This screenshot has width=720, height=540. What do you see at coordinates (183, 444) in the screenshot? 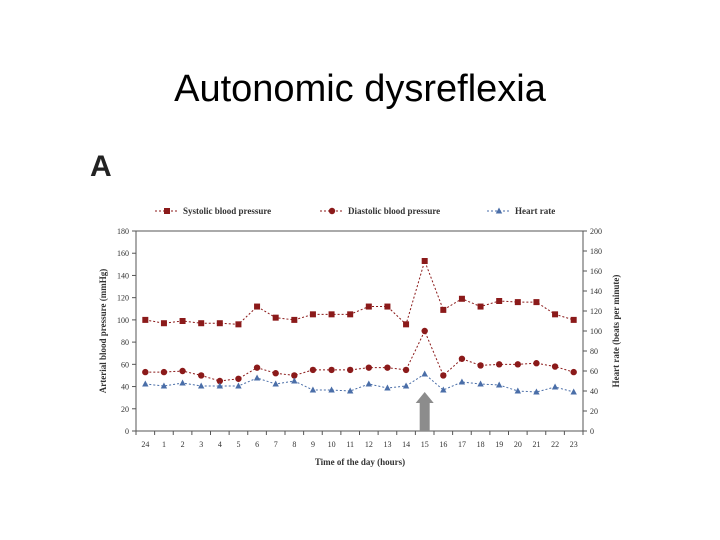
I see `x-tick-label: 2` at bounding box center [183, 444].